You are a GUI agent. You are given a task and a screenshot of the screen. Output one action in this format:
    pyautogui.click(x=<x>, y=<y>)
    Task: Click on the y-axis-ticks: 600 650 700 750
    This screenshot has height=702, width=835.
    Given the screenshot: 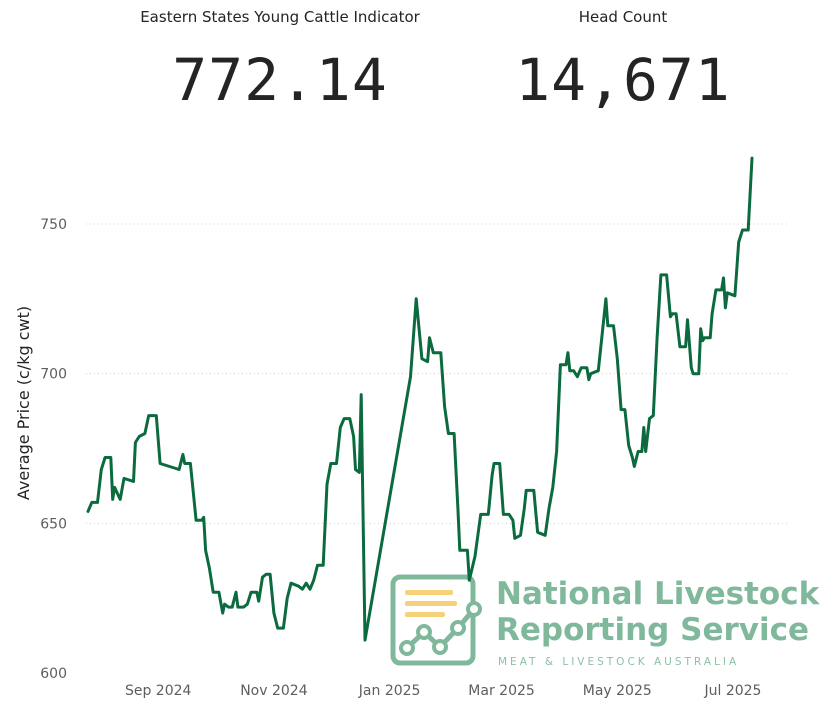 What is the action you would take?
    pyautogui.click(x=53, y=449)
    